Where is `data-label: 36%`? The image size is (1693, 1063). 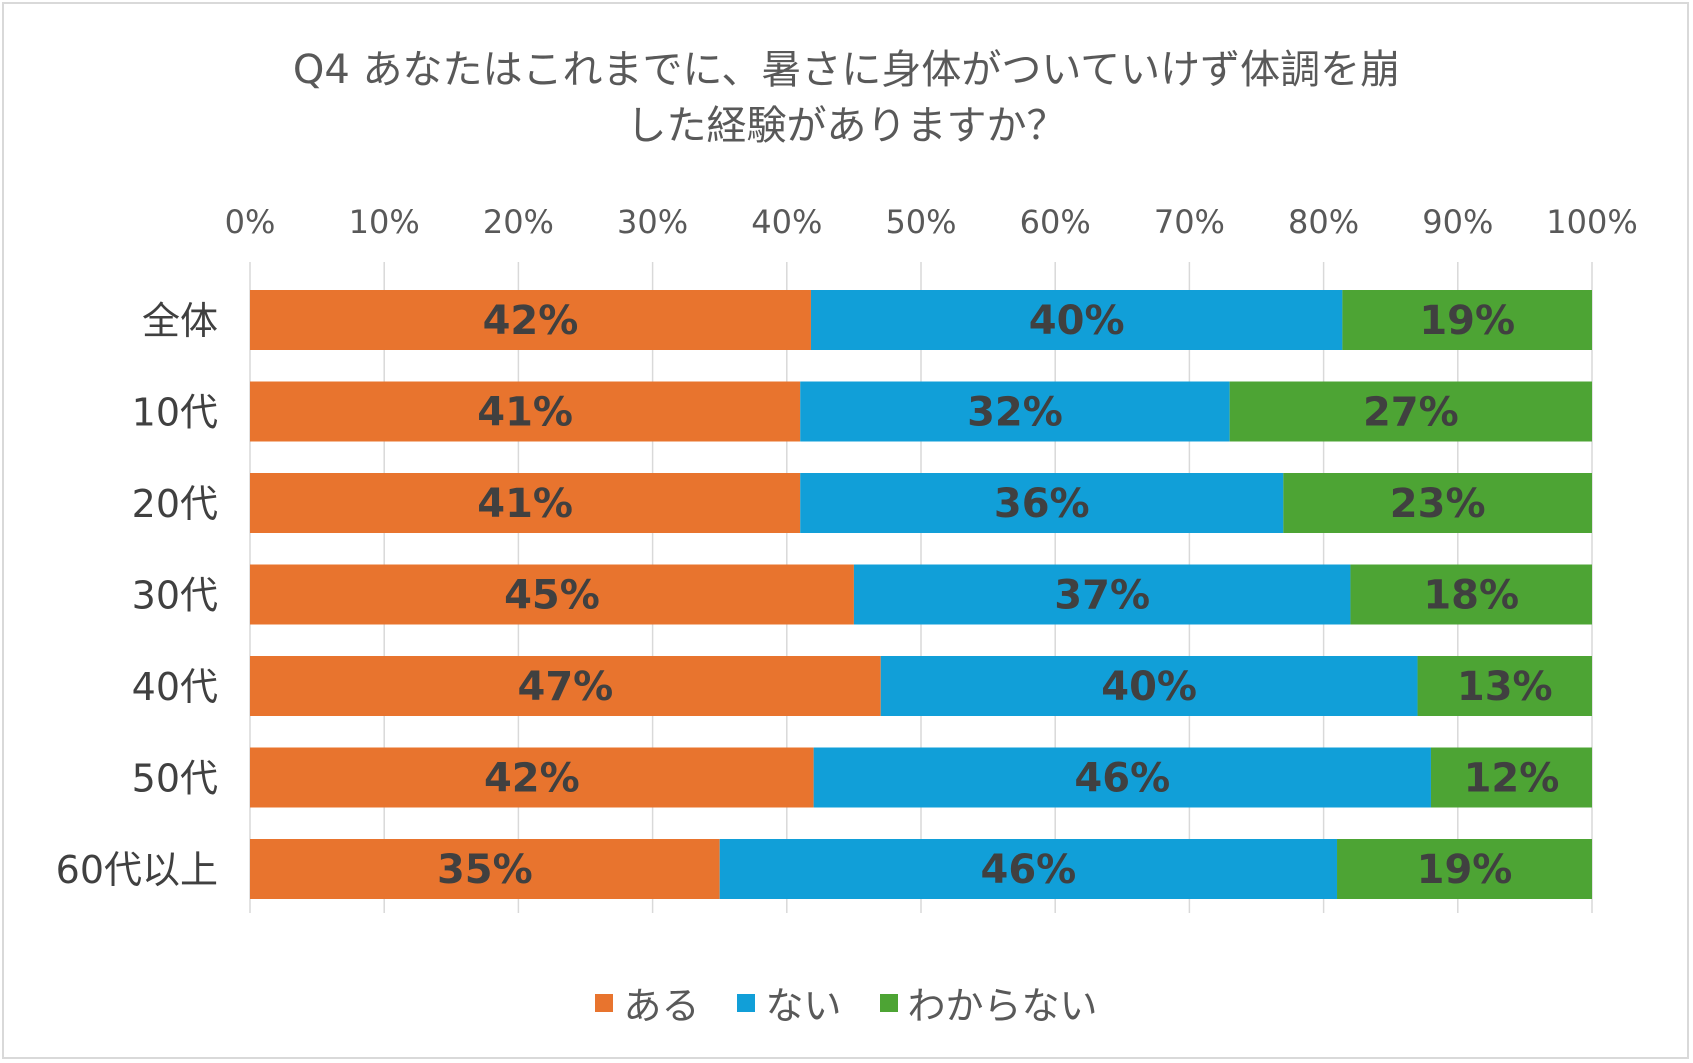 data-label: 36% is located at coordinates (1042, 504).